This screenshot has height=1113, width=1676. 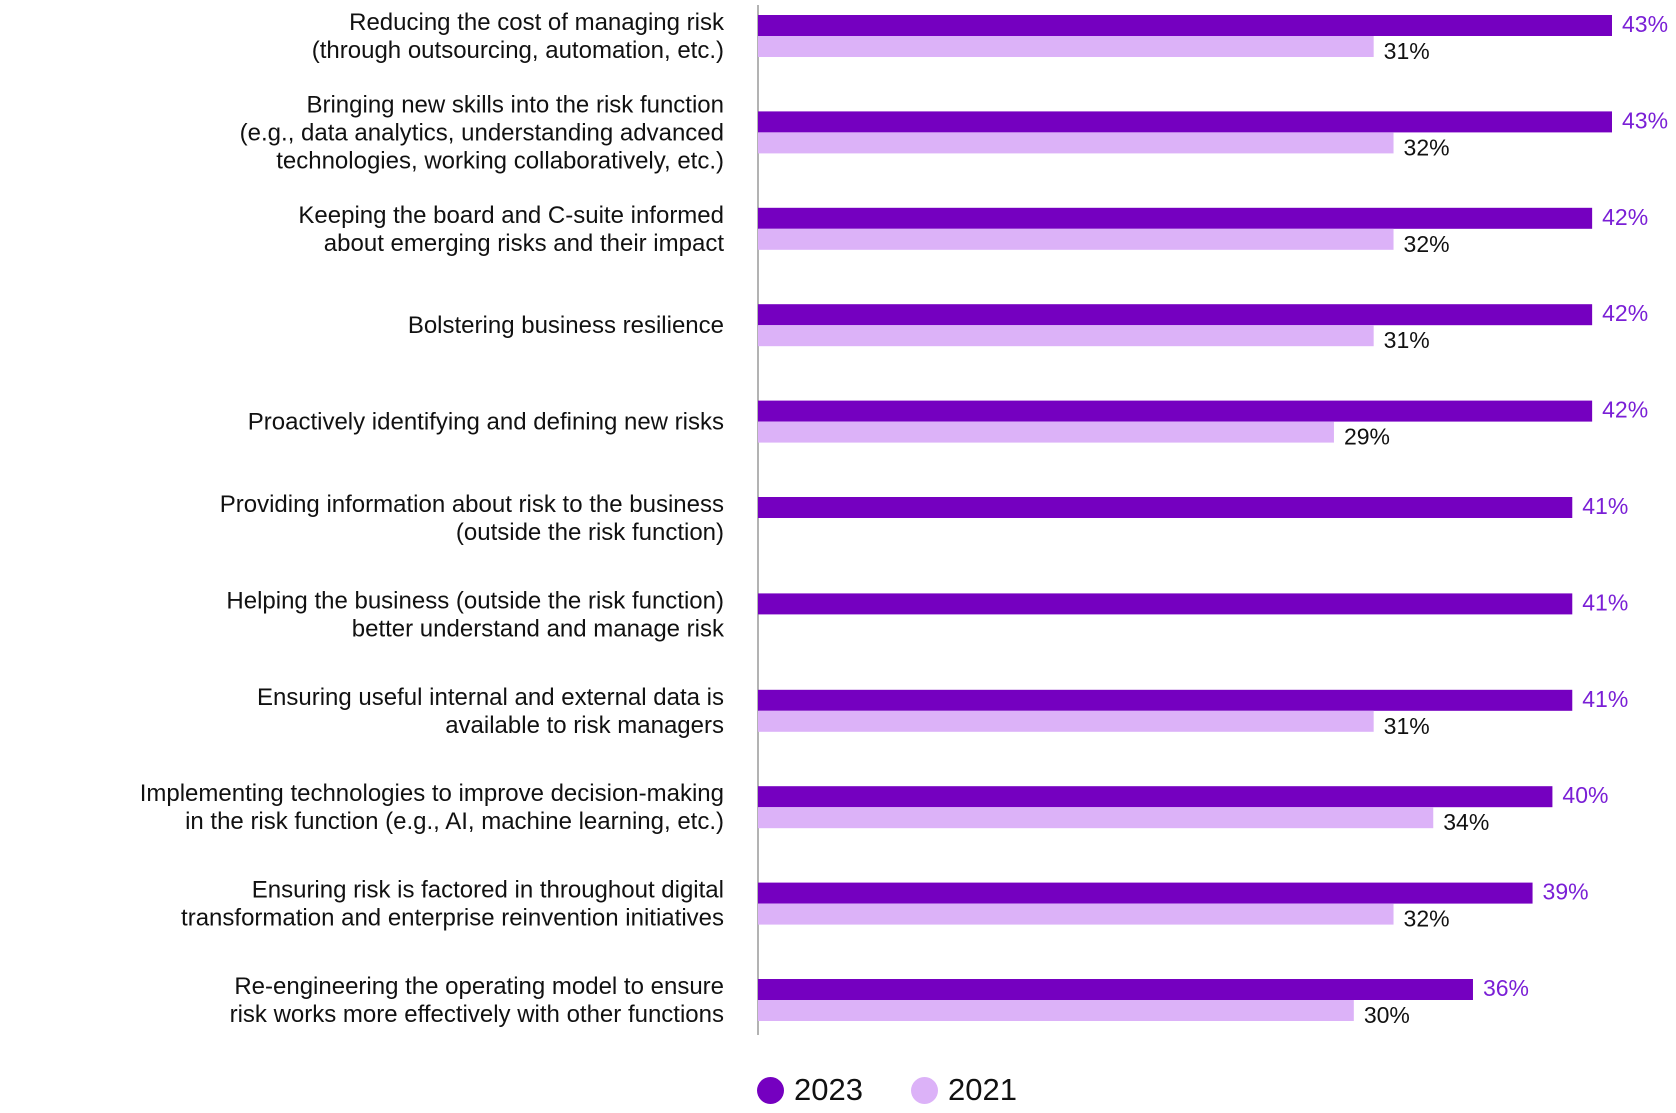 I want to click on legend-item-2023: 2023, so click(x=810, y=1090).